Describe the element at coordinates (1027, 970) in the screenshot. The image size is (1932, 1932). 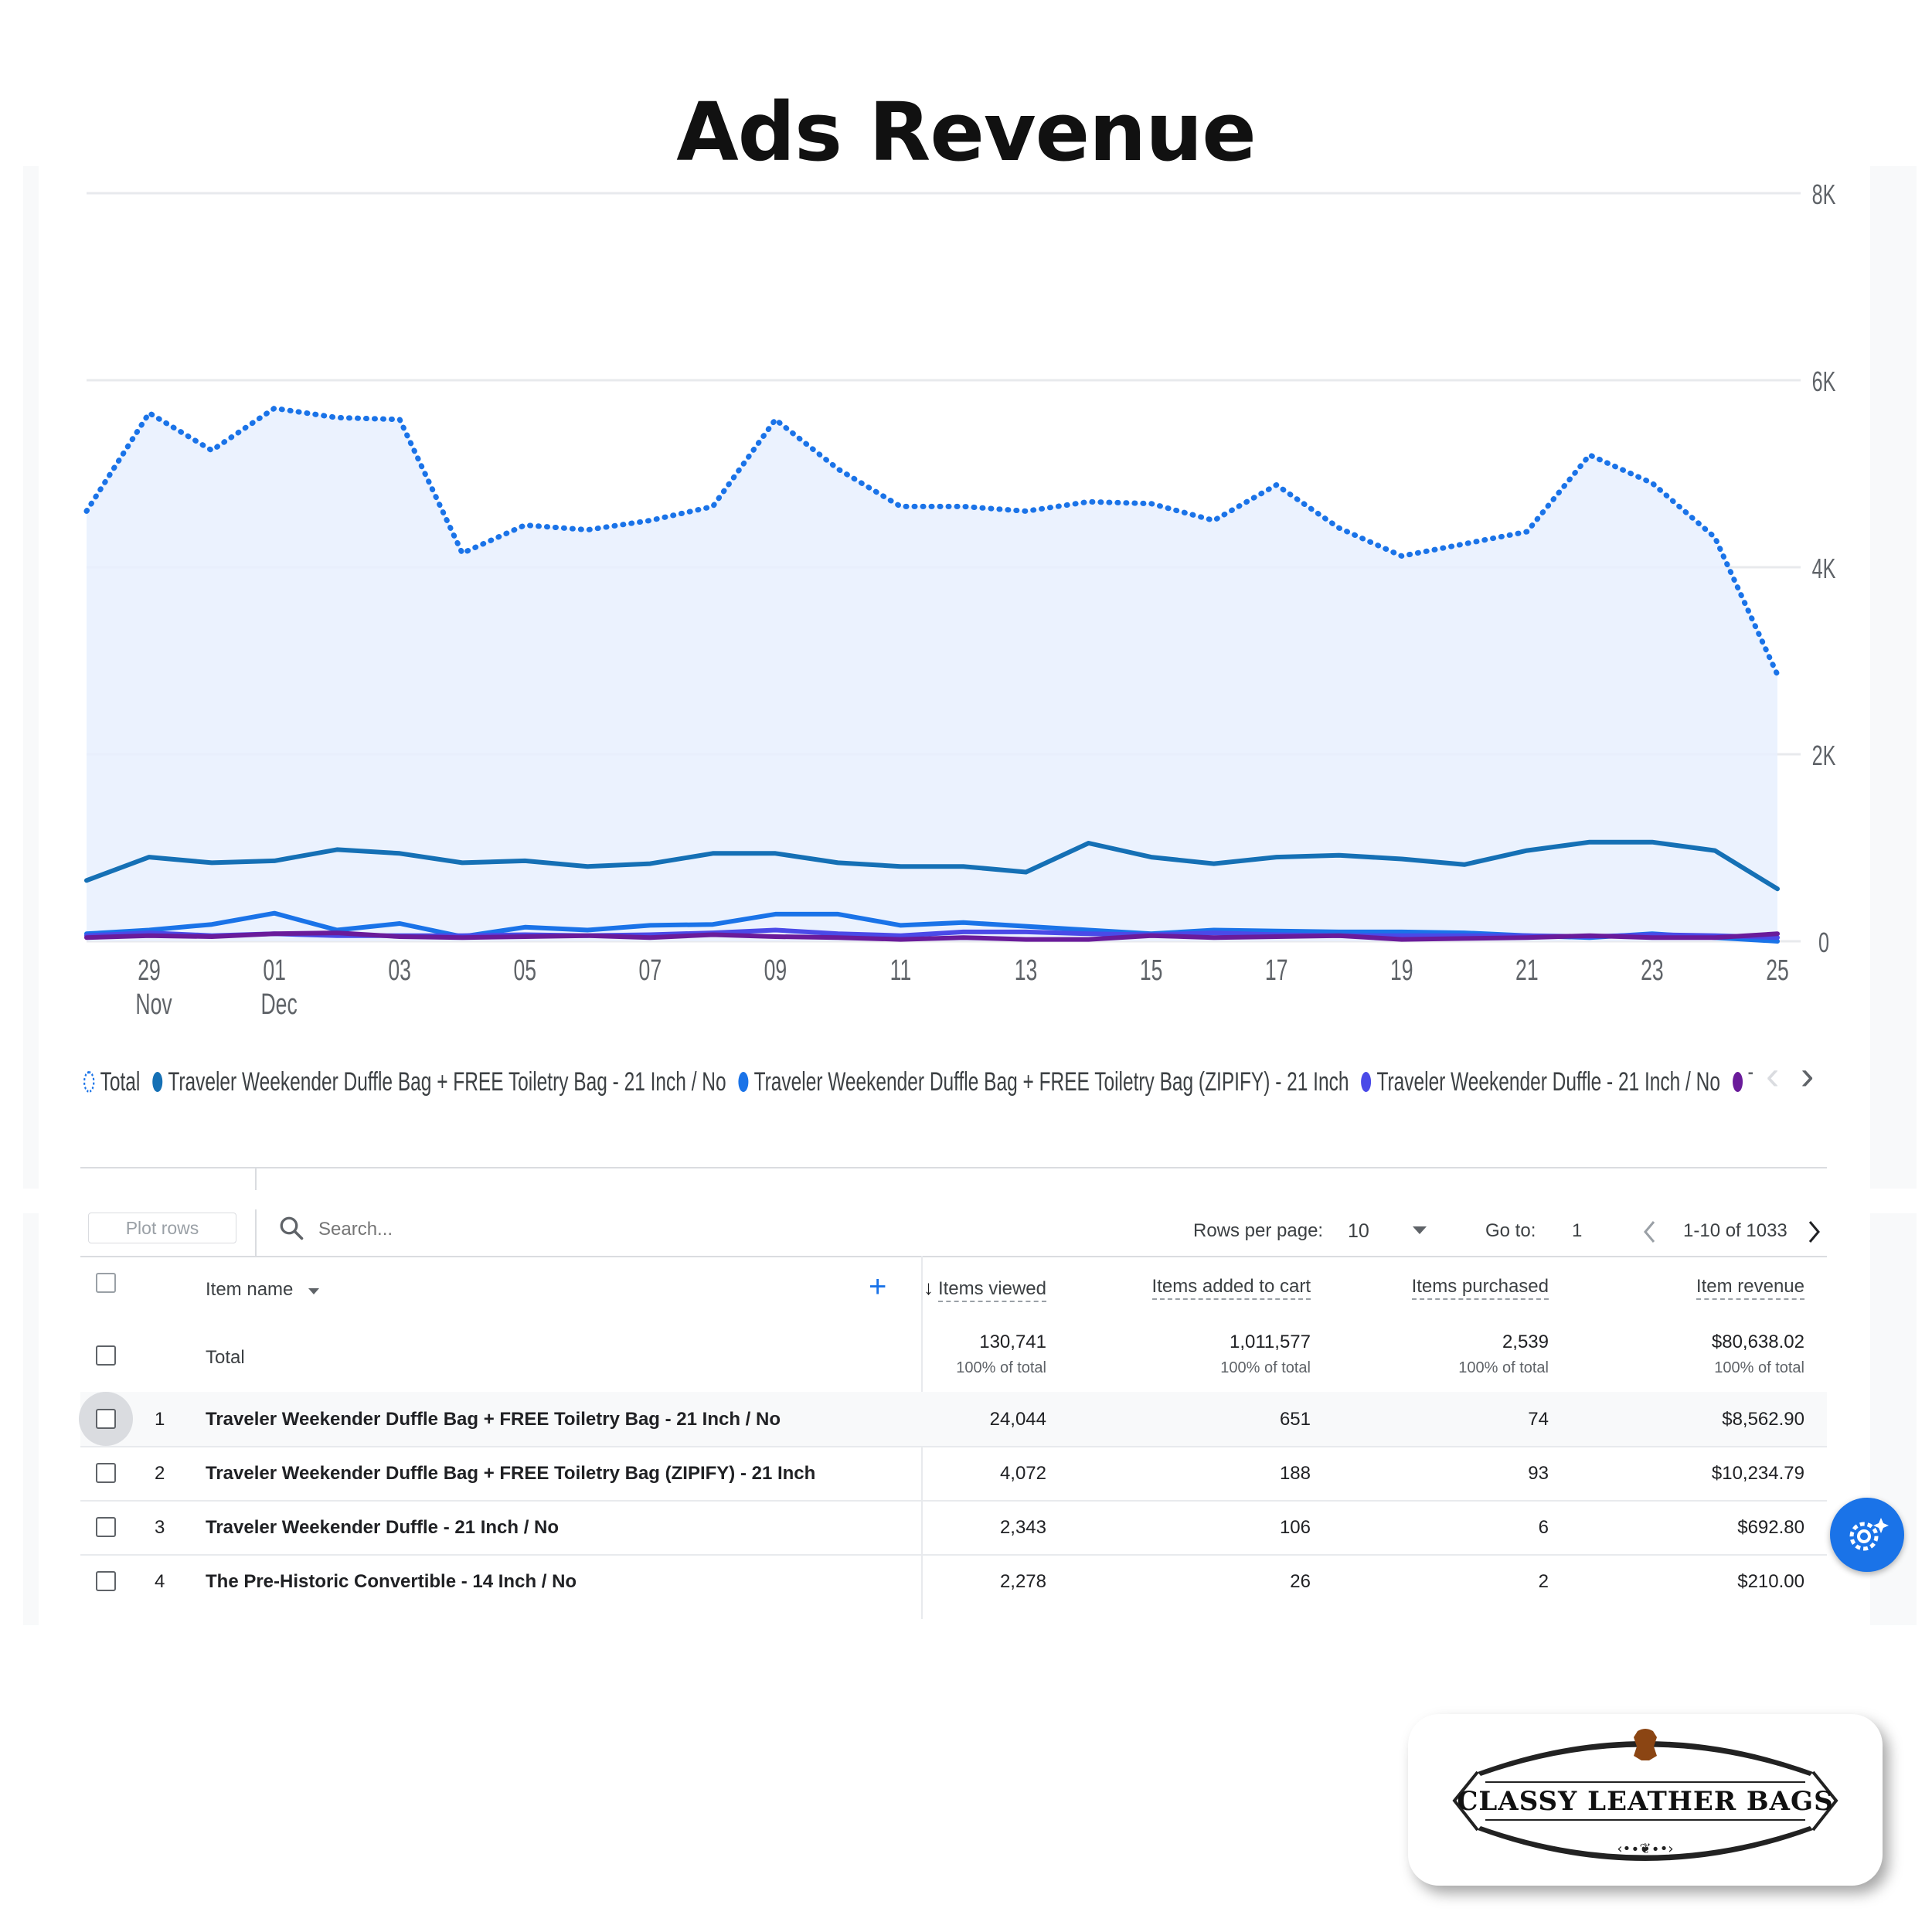
I see `x-tick-label: 13` at that location.